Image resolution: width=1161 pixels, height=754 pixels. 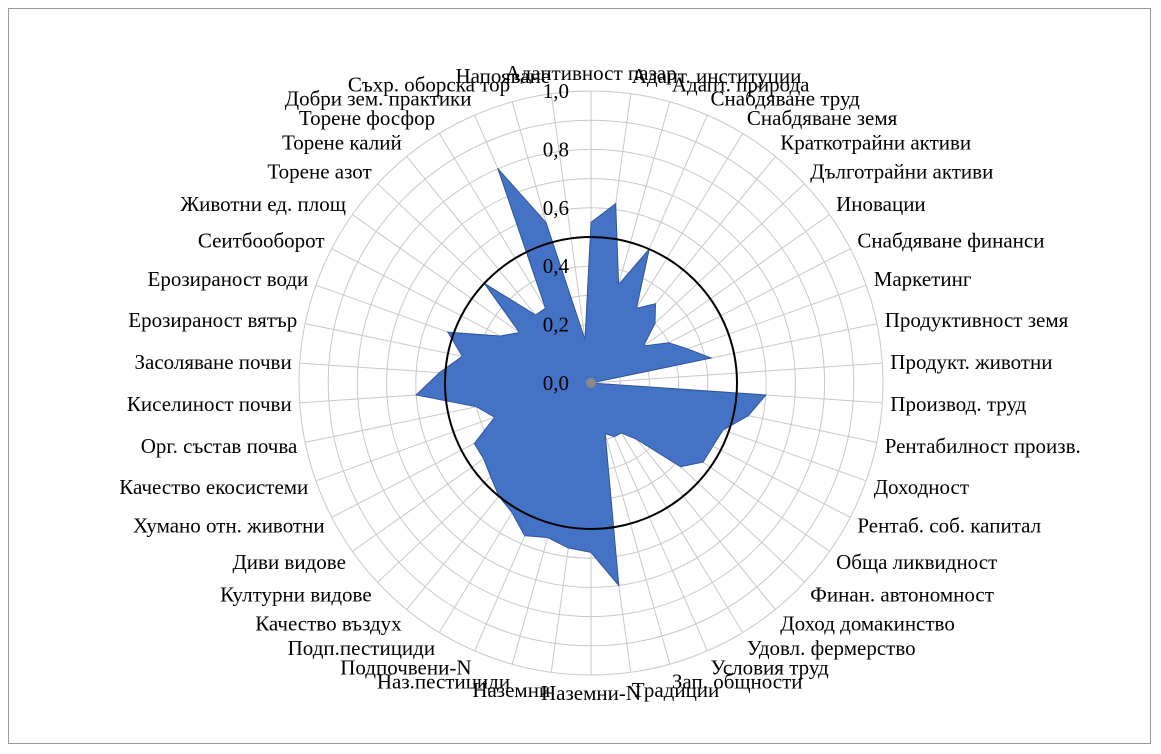 What do you see at coordinates (511, 690) in the screenshot?
I see `category-label: Наземни` at bounding box center [511, 690].